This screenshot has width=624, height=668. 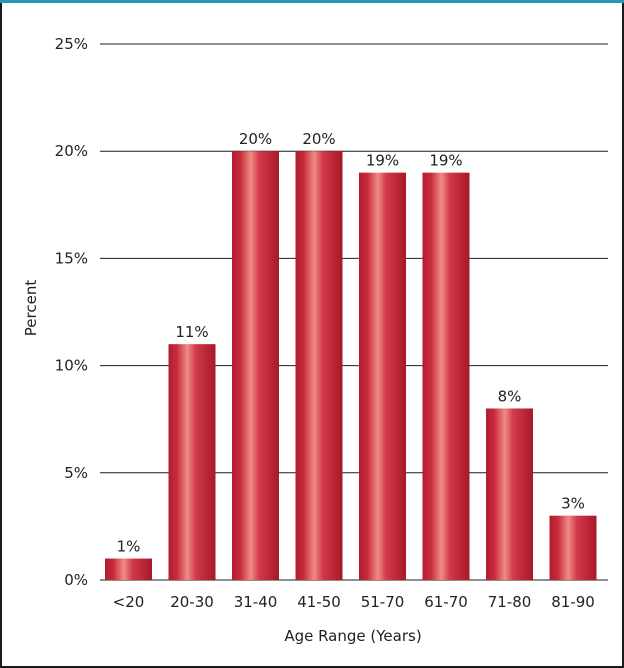 I want to click on bar-value-label: 8%, so click(x=510, y=396).